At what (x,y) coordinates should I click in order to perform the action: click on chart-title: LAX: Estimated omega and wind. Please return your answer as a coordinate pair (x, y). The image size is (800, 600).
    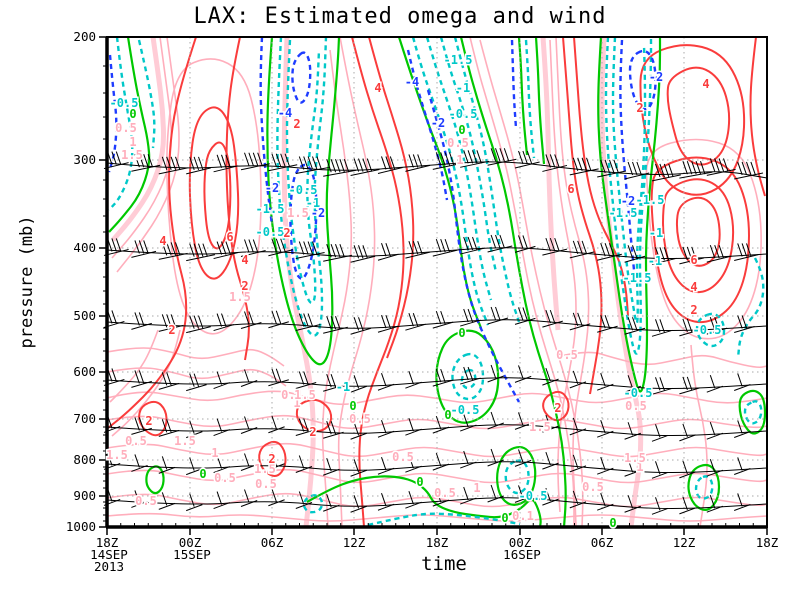
    Looking at the image, I should click on (400, 16).